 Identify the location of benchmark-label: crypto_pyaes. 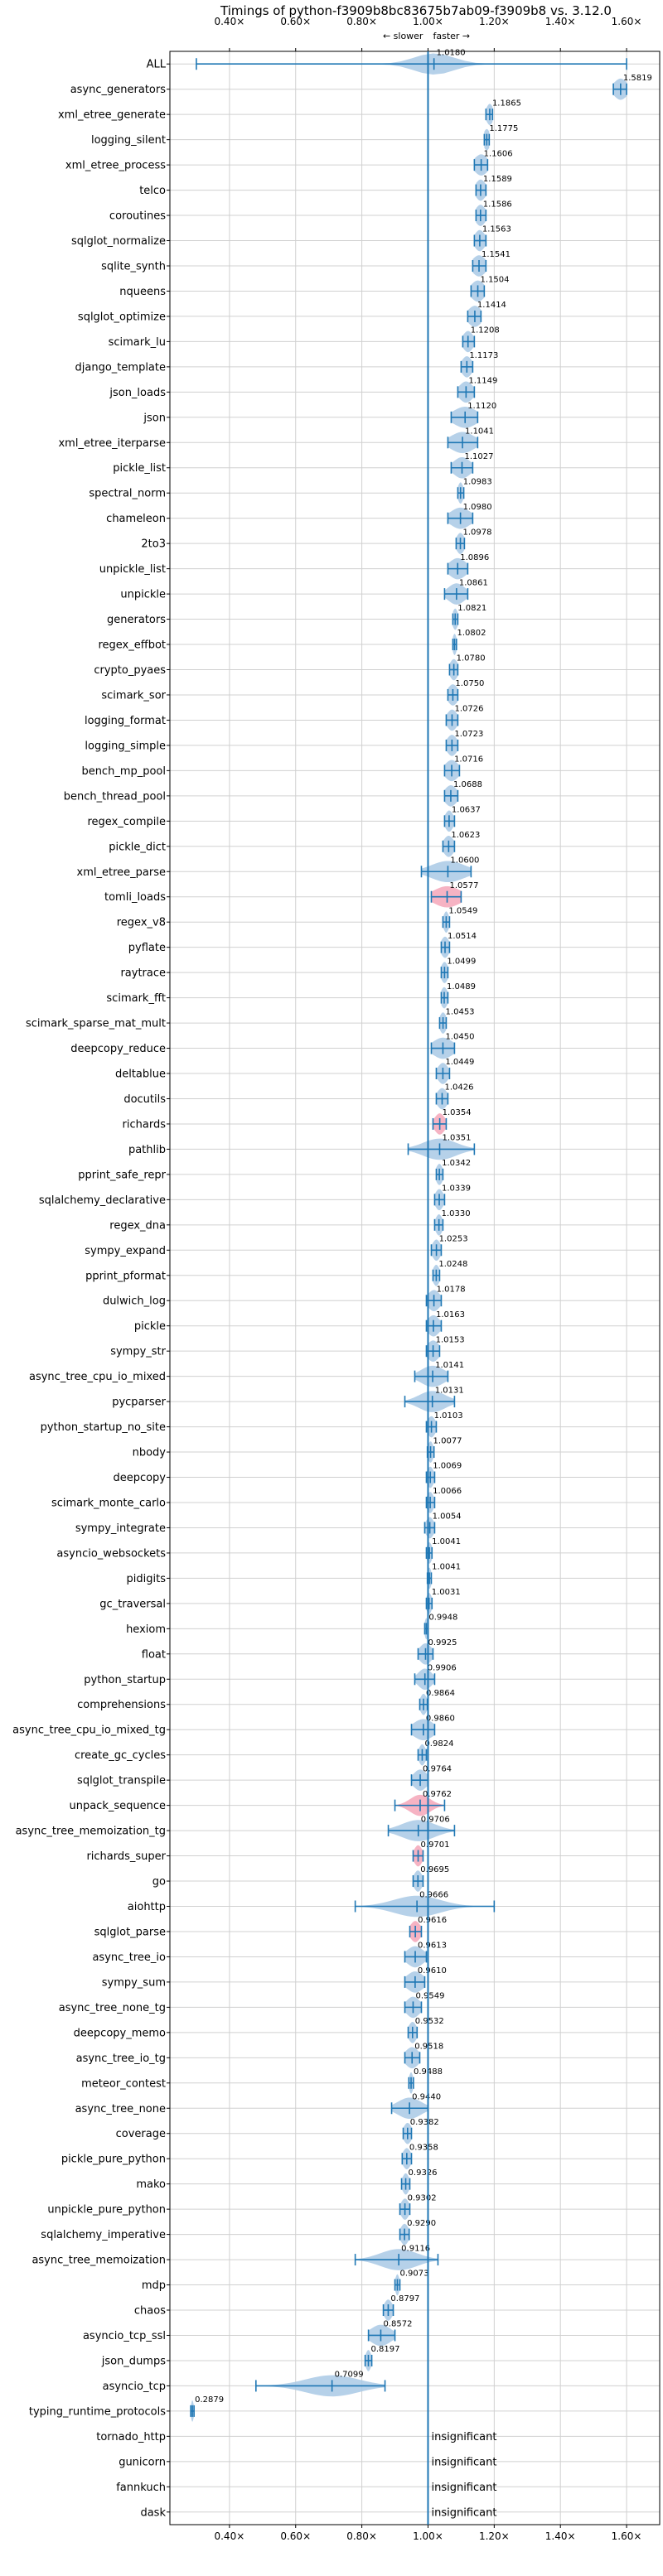
(130, 670).